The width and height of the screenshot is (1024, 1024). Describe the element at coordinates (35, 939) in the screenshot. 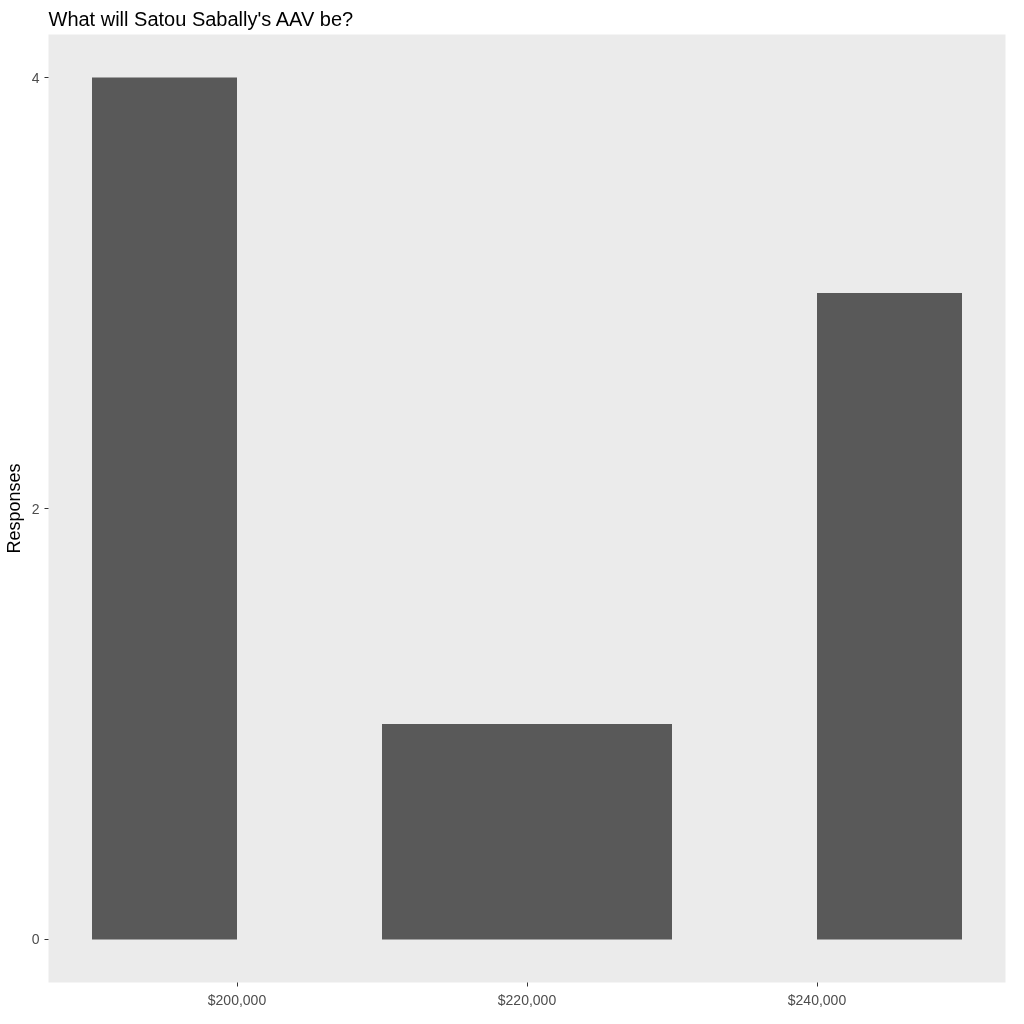

I see `y-tick-label: 0` at that location.